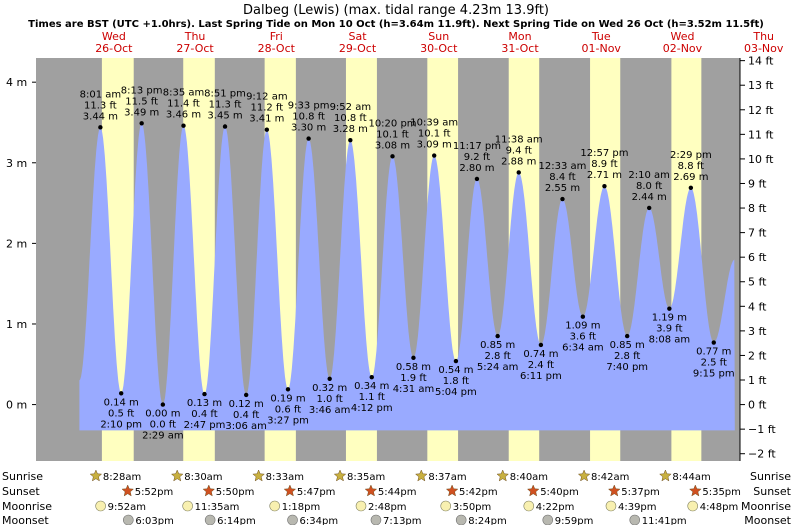 The width and height of the screenshot is (793, 525). I want to click on y-tick-label-ft: 11 ft, so click(761, 134).